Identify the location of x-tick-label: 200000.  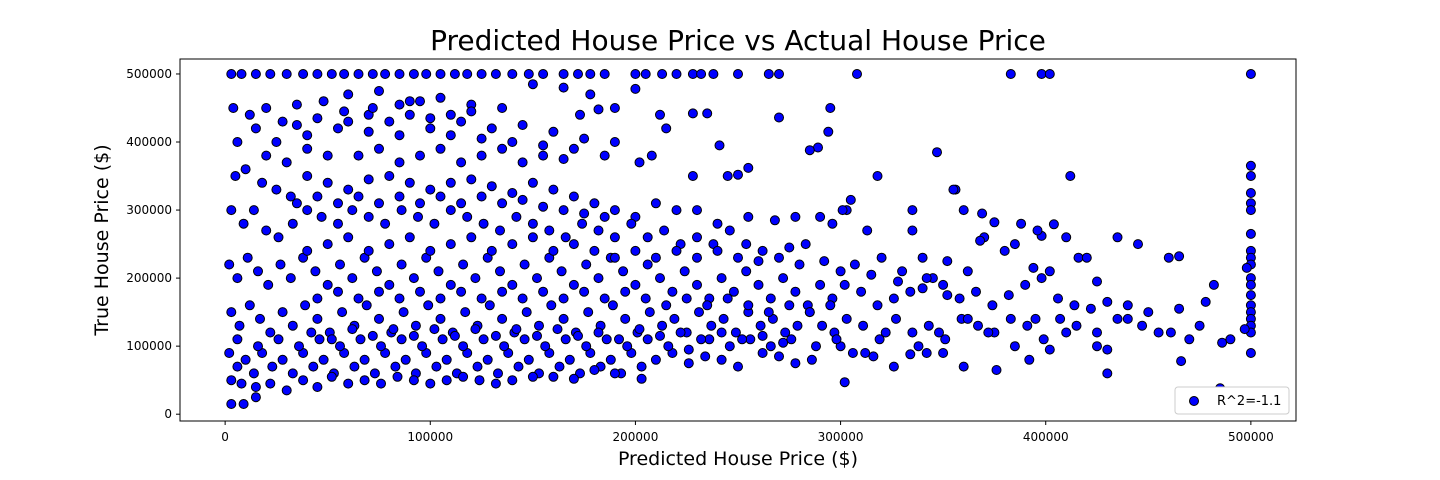
(636, 437).